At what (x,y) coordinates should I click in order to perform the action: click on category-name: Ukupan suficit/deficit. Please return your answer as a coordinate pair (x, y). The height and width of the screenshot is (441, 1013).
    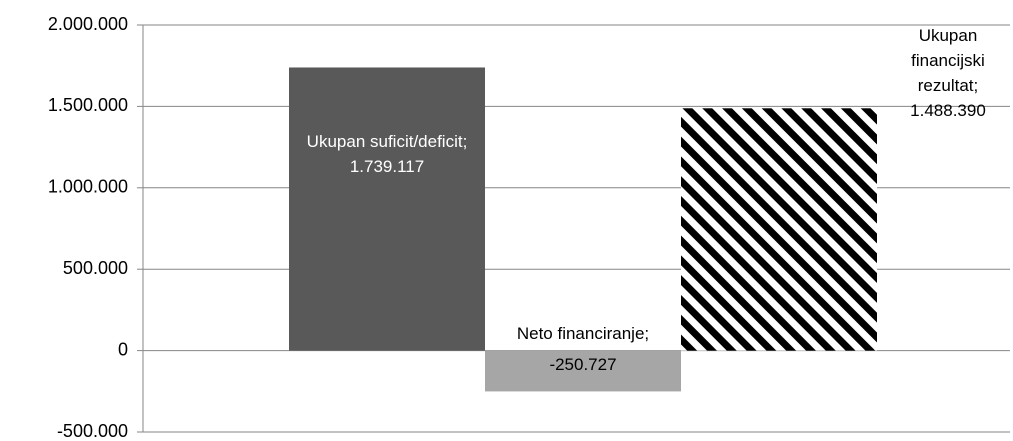
    Looking at the image, I should click on (384, 141).